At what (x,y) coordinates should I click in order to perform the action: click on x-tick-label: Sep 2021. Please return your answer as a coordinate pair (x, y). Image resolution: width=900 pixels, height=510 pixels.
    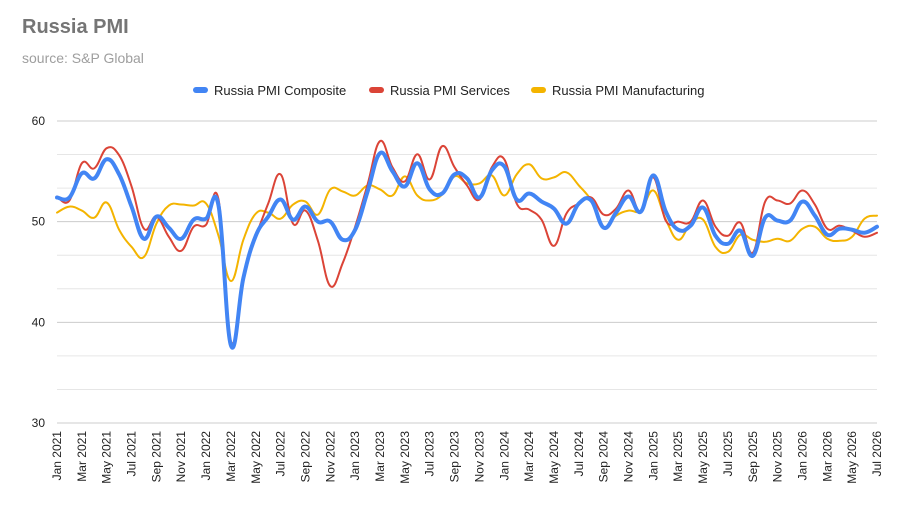
    Looking at the image, I should click on (156, 457).